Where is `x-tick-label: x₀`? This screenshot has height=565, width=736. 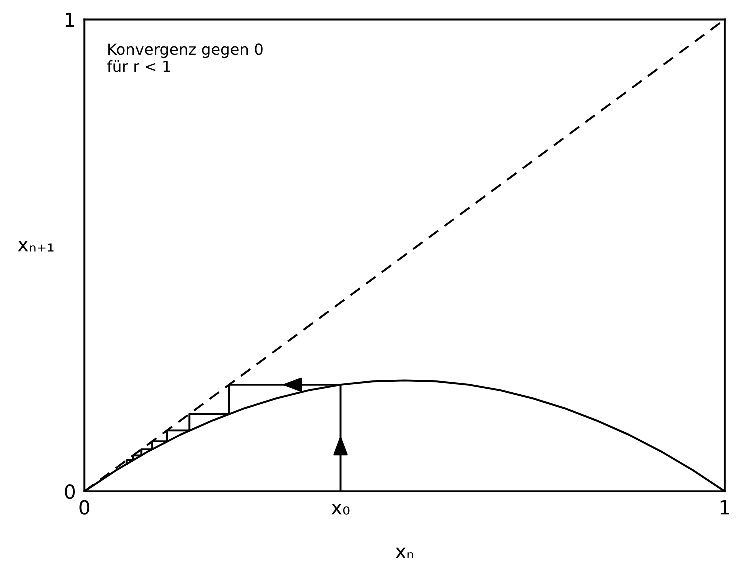
x-tick-label: x₀ is located at coordinates (341, 509).